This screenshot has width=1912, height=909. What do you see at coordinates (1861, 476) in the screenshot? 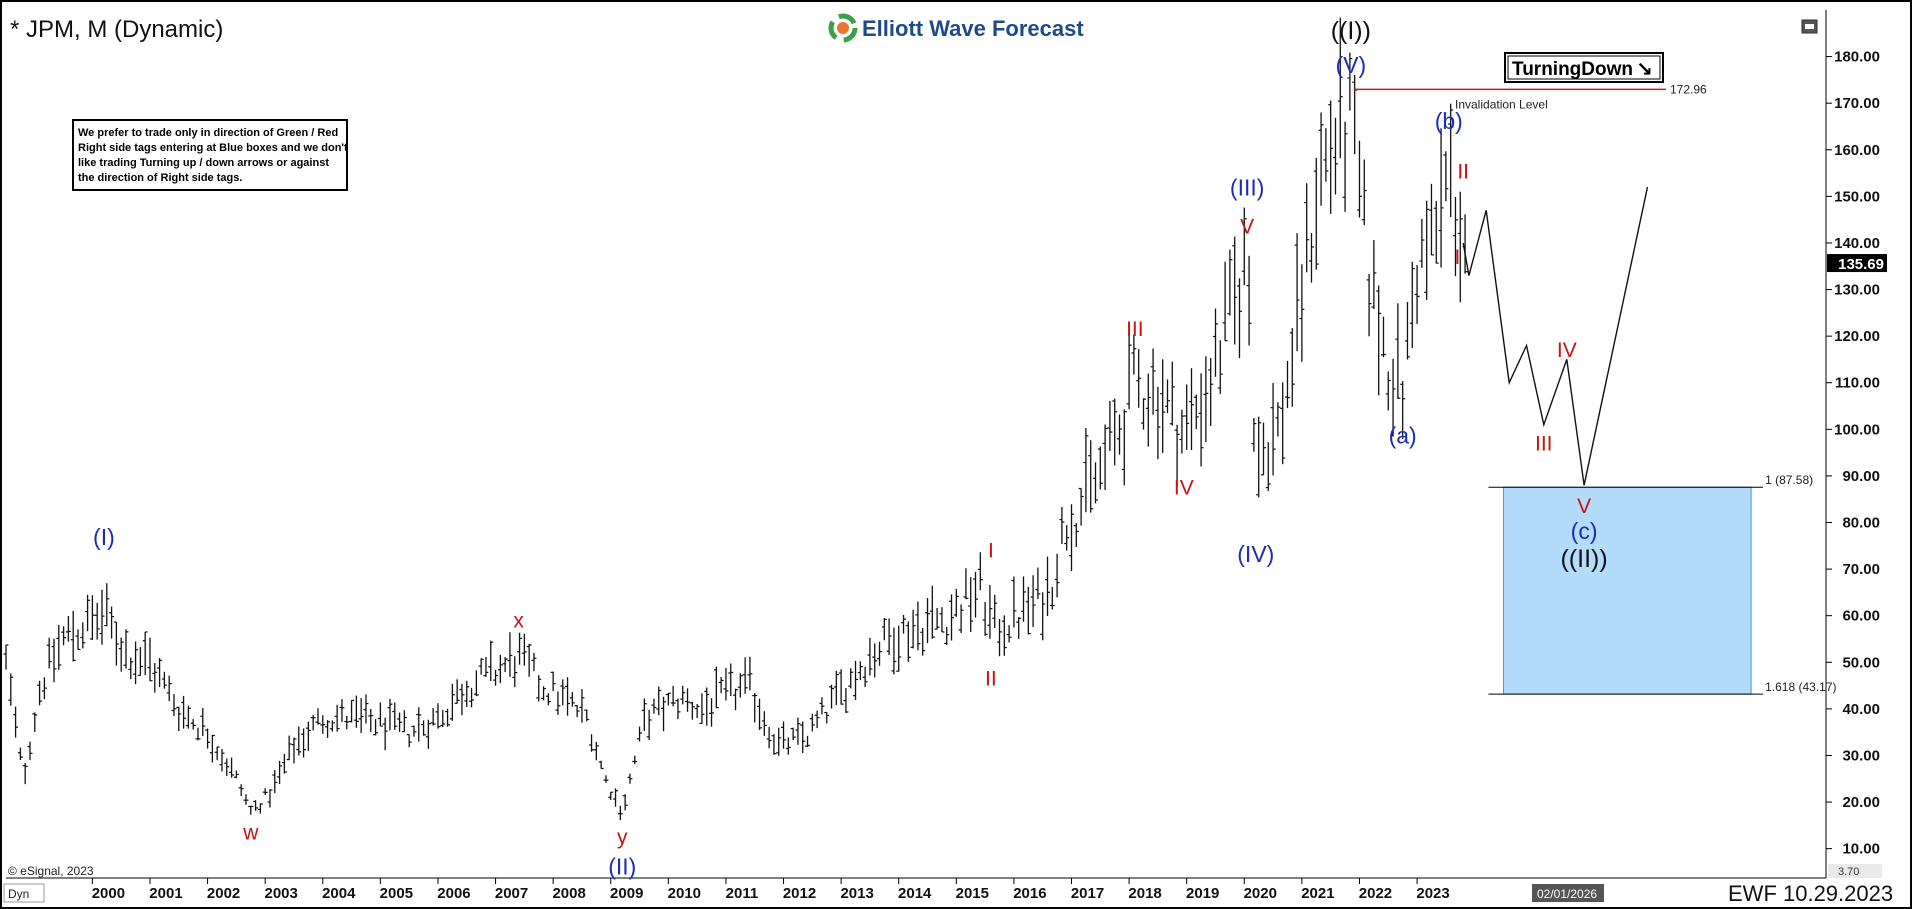
I see `y-tick-label: 90.00` at bounding box center [1861, 476].